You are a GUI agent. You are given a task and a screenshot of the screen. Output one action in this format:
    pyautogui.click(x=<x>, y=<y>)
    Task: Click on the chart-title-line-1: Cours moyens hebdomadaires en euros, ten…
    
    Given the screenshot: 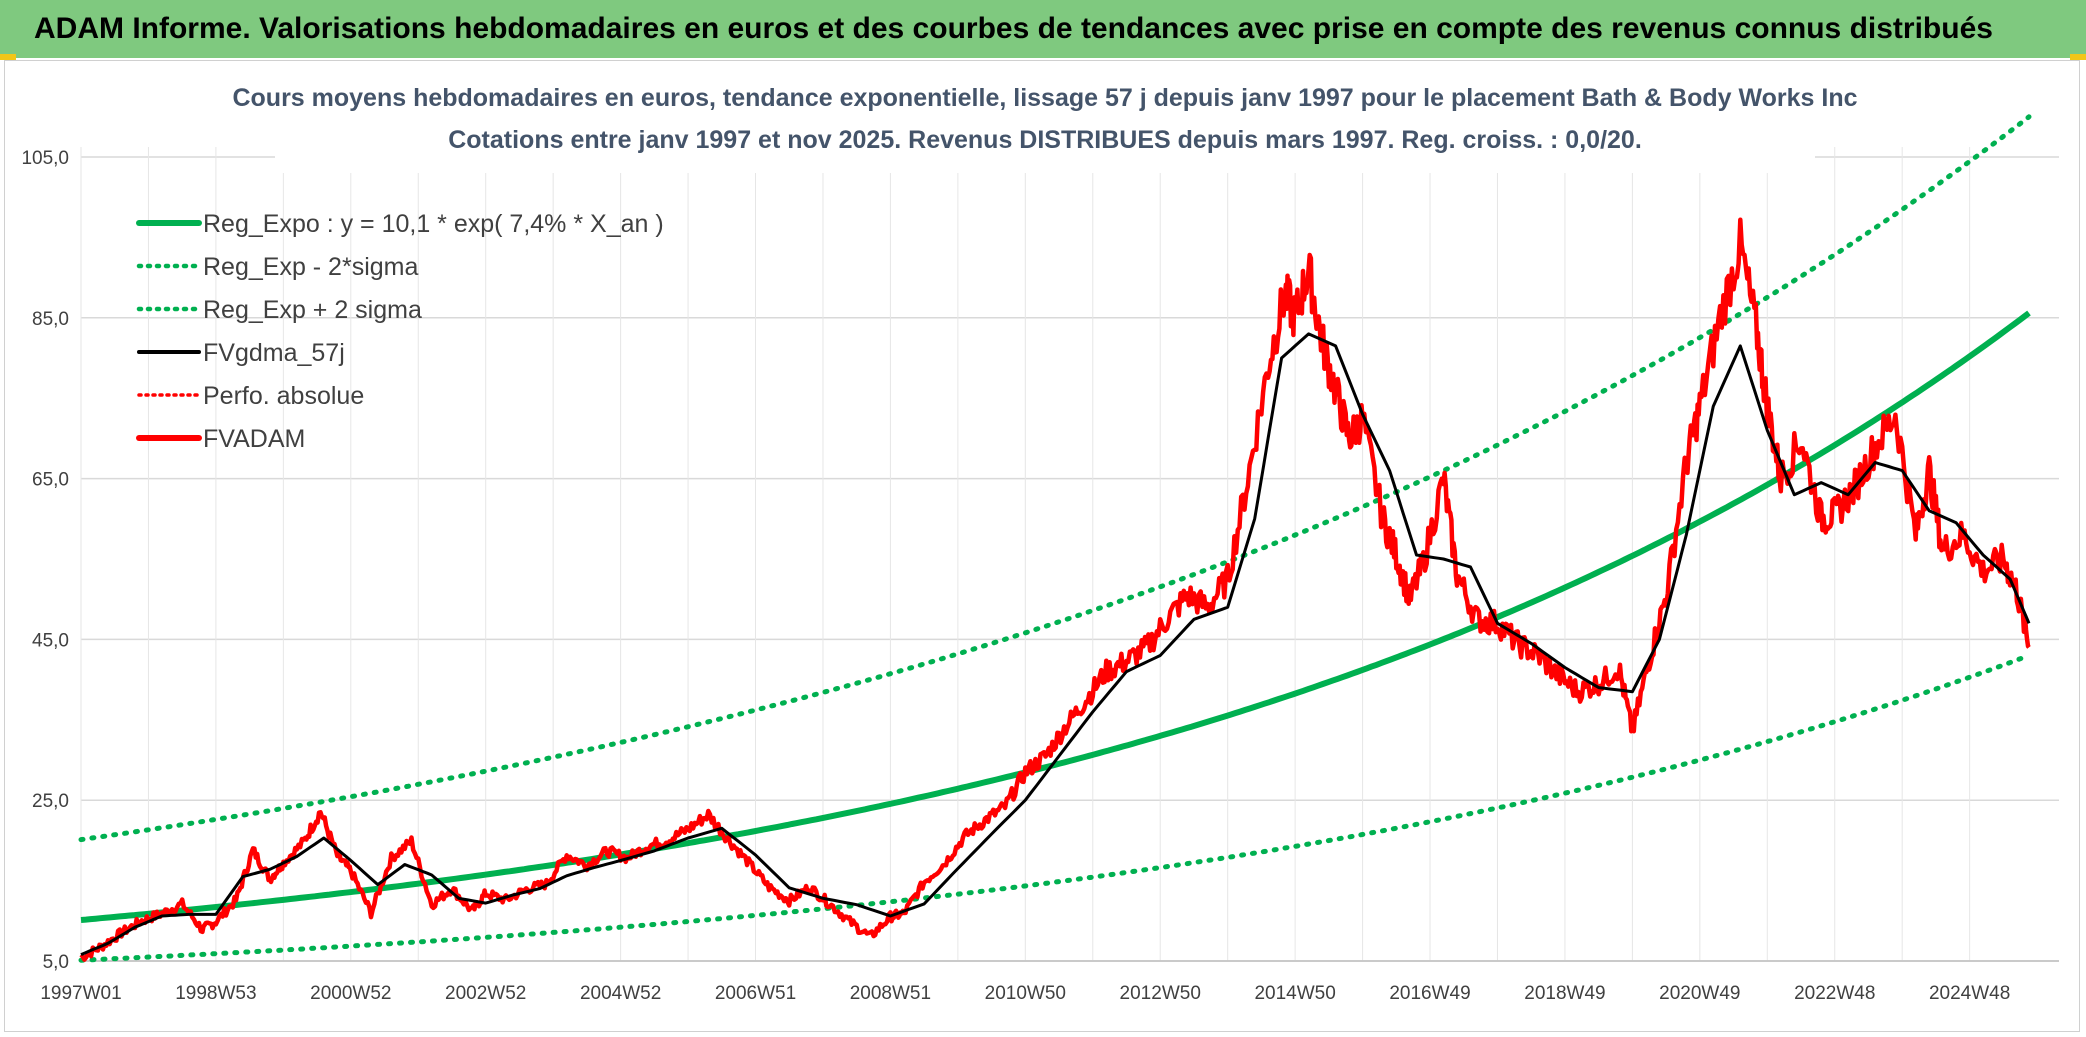 What is the action you would take?
    pyautogui.click(x=1044, y=98)
    